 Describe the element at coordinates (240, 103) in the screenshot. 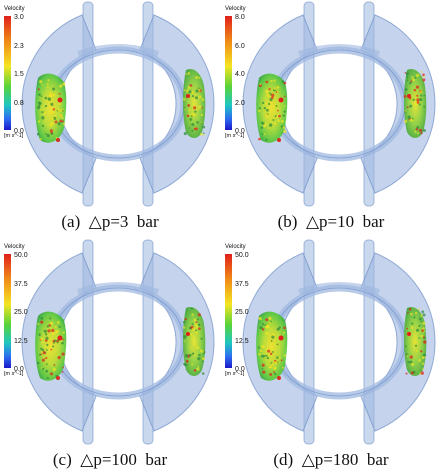

I see `legend-tick-label: 2.0` at that location.